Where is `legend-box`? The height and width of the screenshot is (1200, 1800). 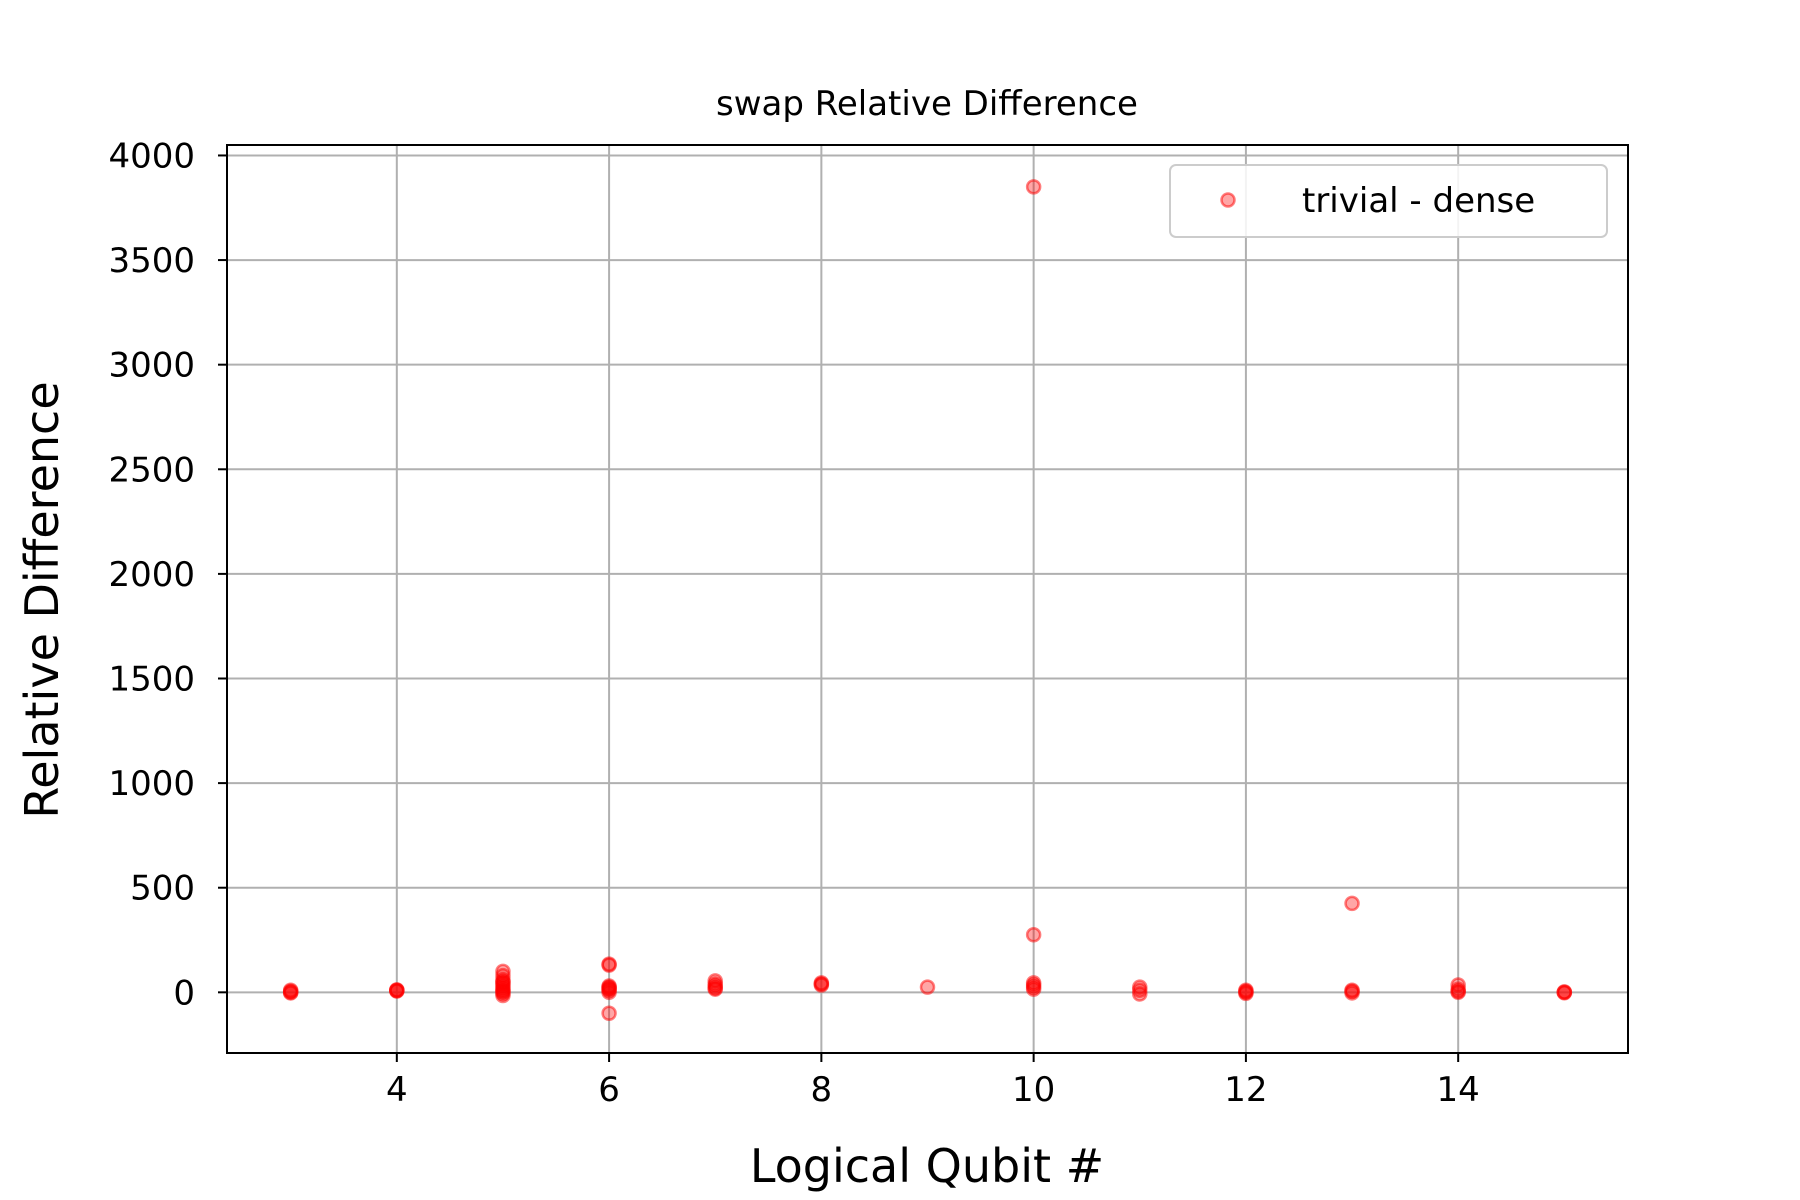 legend-box is located at coordinates (1388, 201).